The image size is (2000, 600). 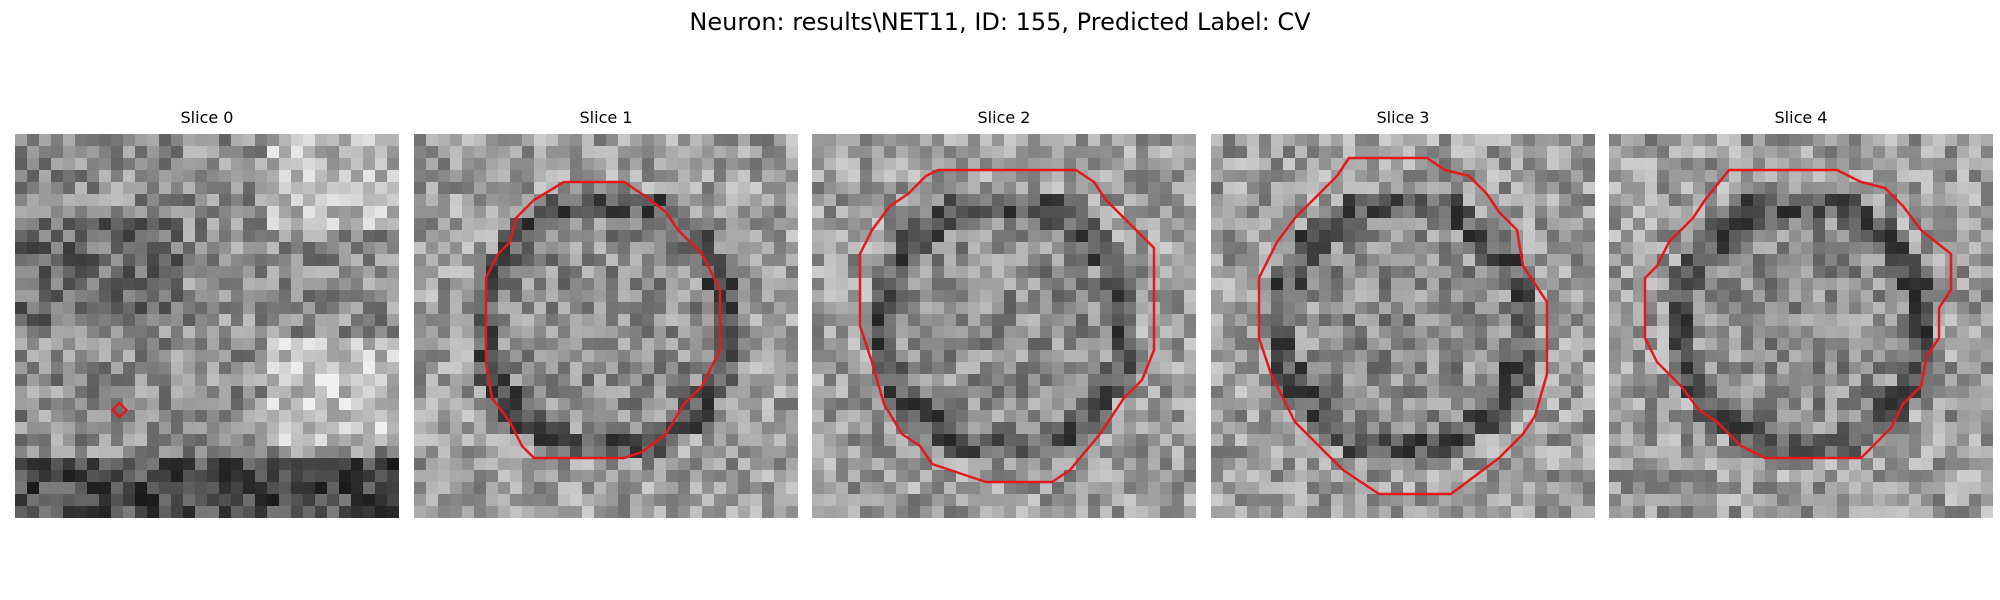 What do you see at coordinates (207, 117) in the screenshot?
I see `slice-title-0: Slice 0` at bounding box center [207, 117].